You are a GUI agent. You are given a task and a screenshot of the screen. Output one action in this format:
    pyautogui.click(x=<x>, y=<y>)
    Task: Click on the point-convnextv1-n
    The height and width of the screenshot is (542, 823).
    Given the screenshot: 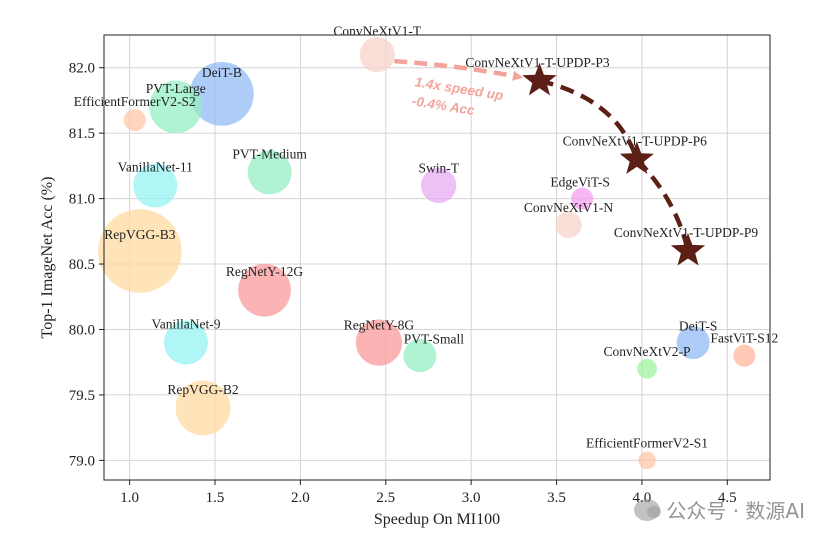 What is the action you would take?
    pyautogui.click(x=568, y=224)
    